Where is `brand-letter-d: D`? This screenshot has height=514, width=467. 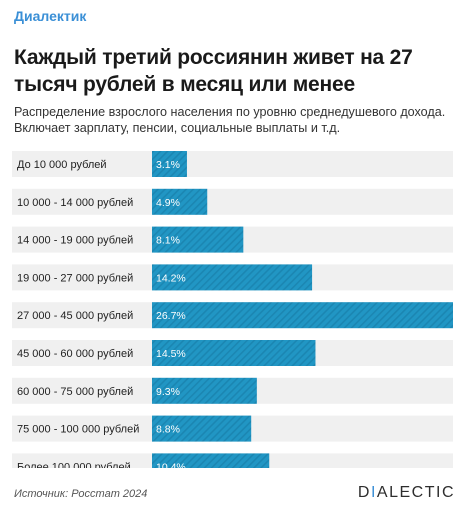
brand-letter-d: D is located at coordinates (364, 492).